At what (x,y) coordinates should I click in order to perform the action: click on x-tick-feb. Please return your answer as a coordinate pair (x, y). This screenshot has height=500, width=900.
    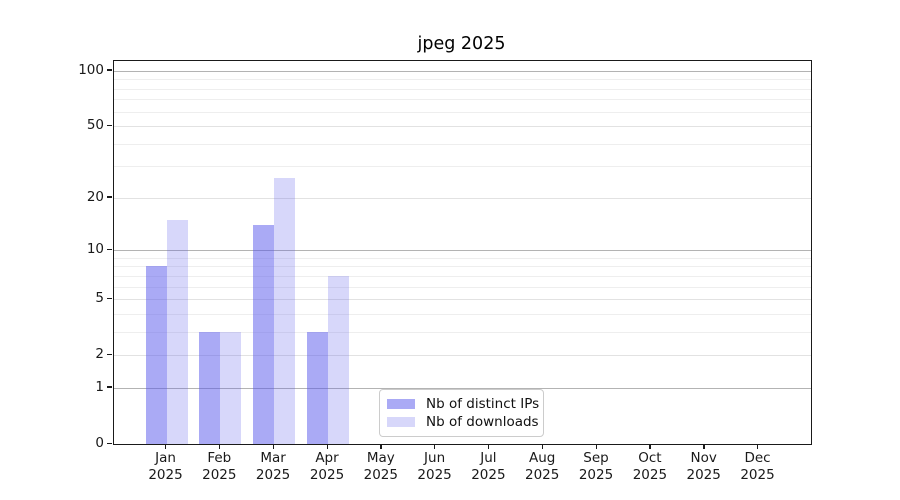
    Looking at the image, I should click on (219, 446).